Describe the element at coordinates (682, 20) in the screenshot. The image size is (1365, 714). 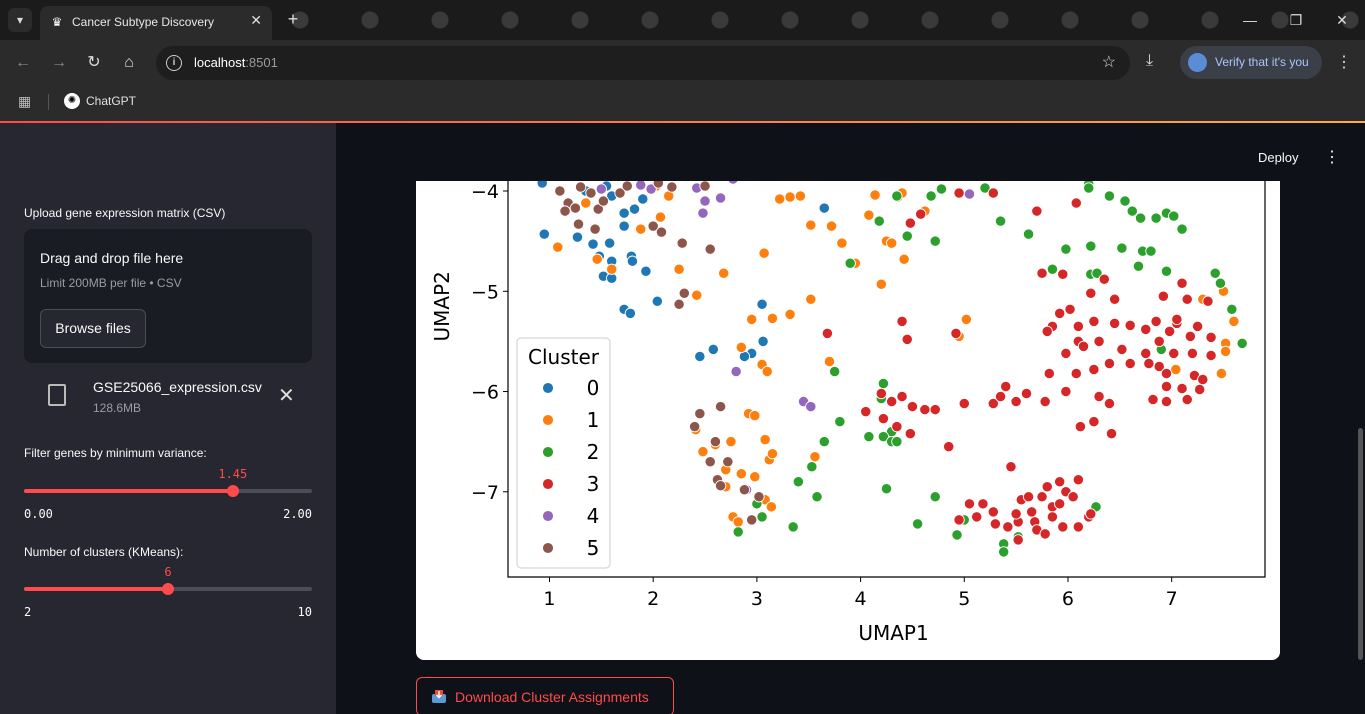
I see `browser-tab-strip: ▾ ♛ Cancer Subtype Discovery ✕ + — ❐ ✕` at that location.